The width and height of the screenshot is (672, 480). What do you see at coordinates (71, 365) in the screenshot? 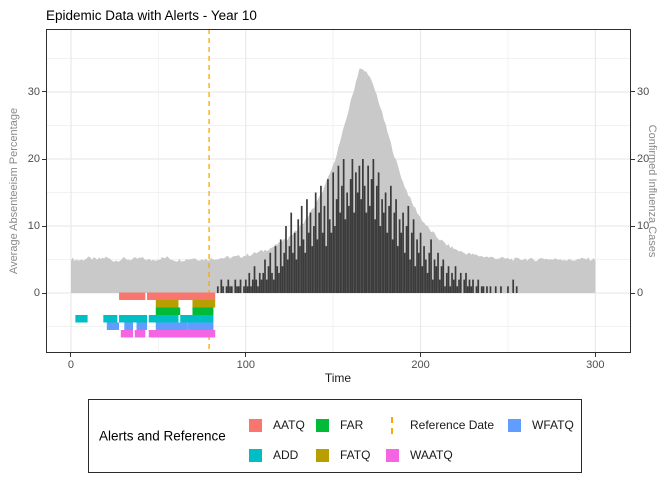
I see `x-tick-label: 0` at bounding box center [71, 365].